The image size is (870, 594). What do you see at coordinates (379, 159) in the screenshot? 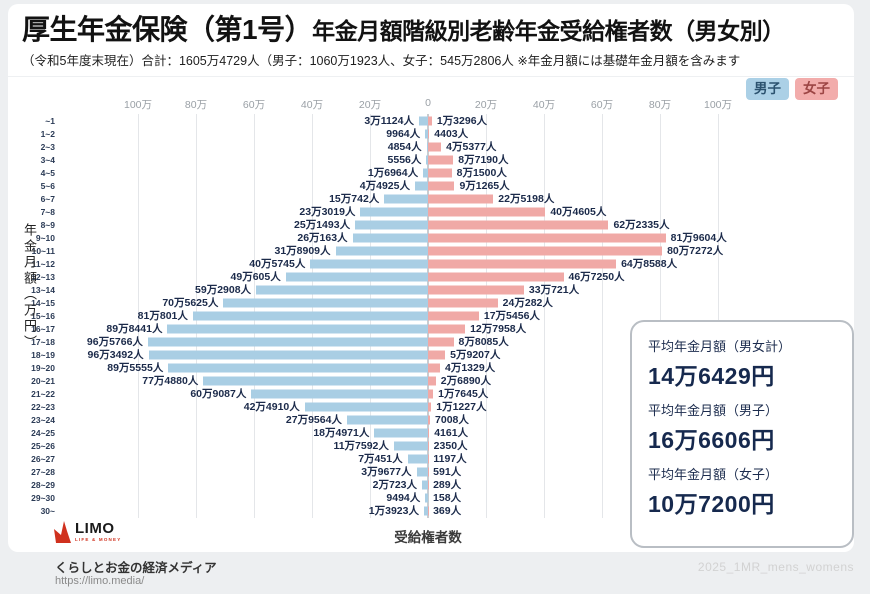
I see `chart-row: 3~4 5556人 8万7190人` at bounding box center [379, 159].